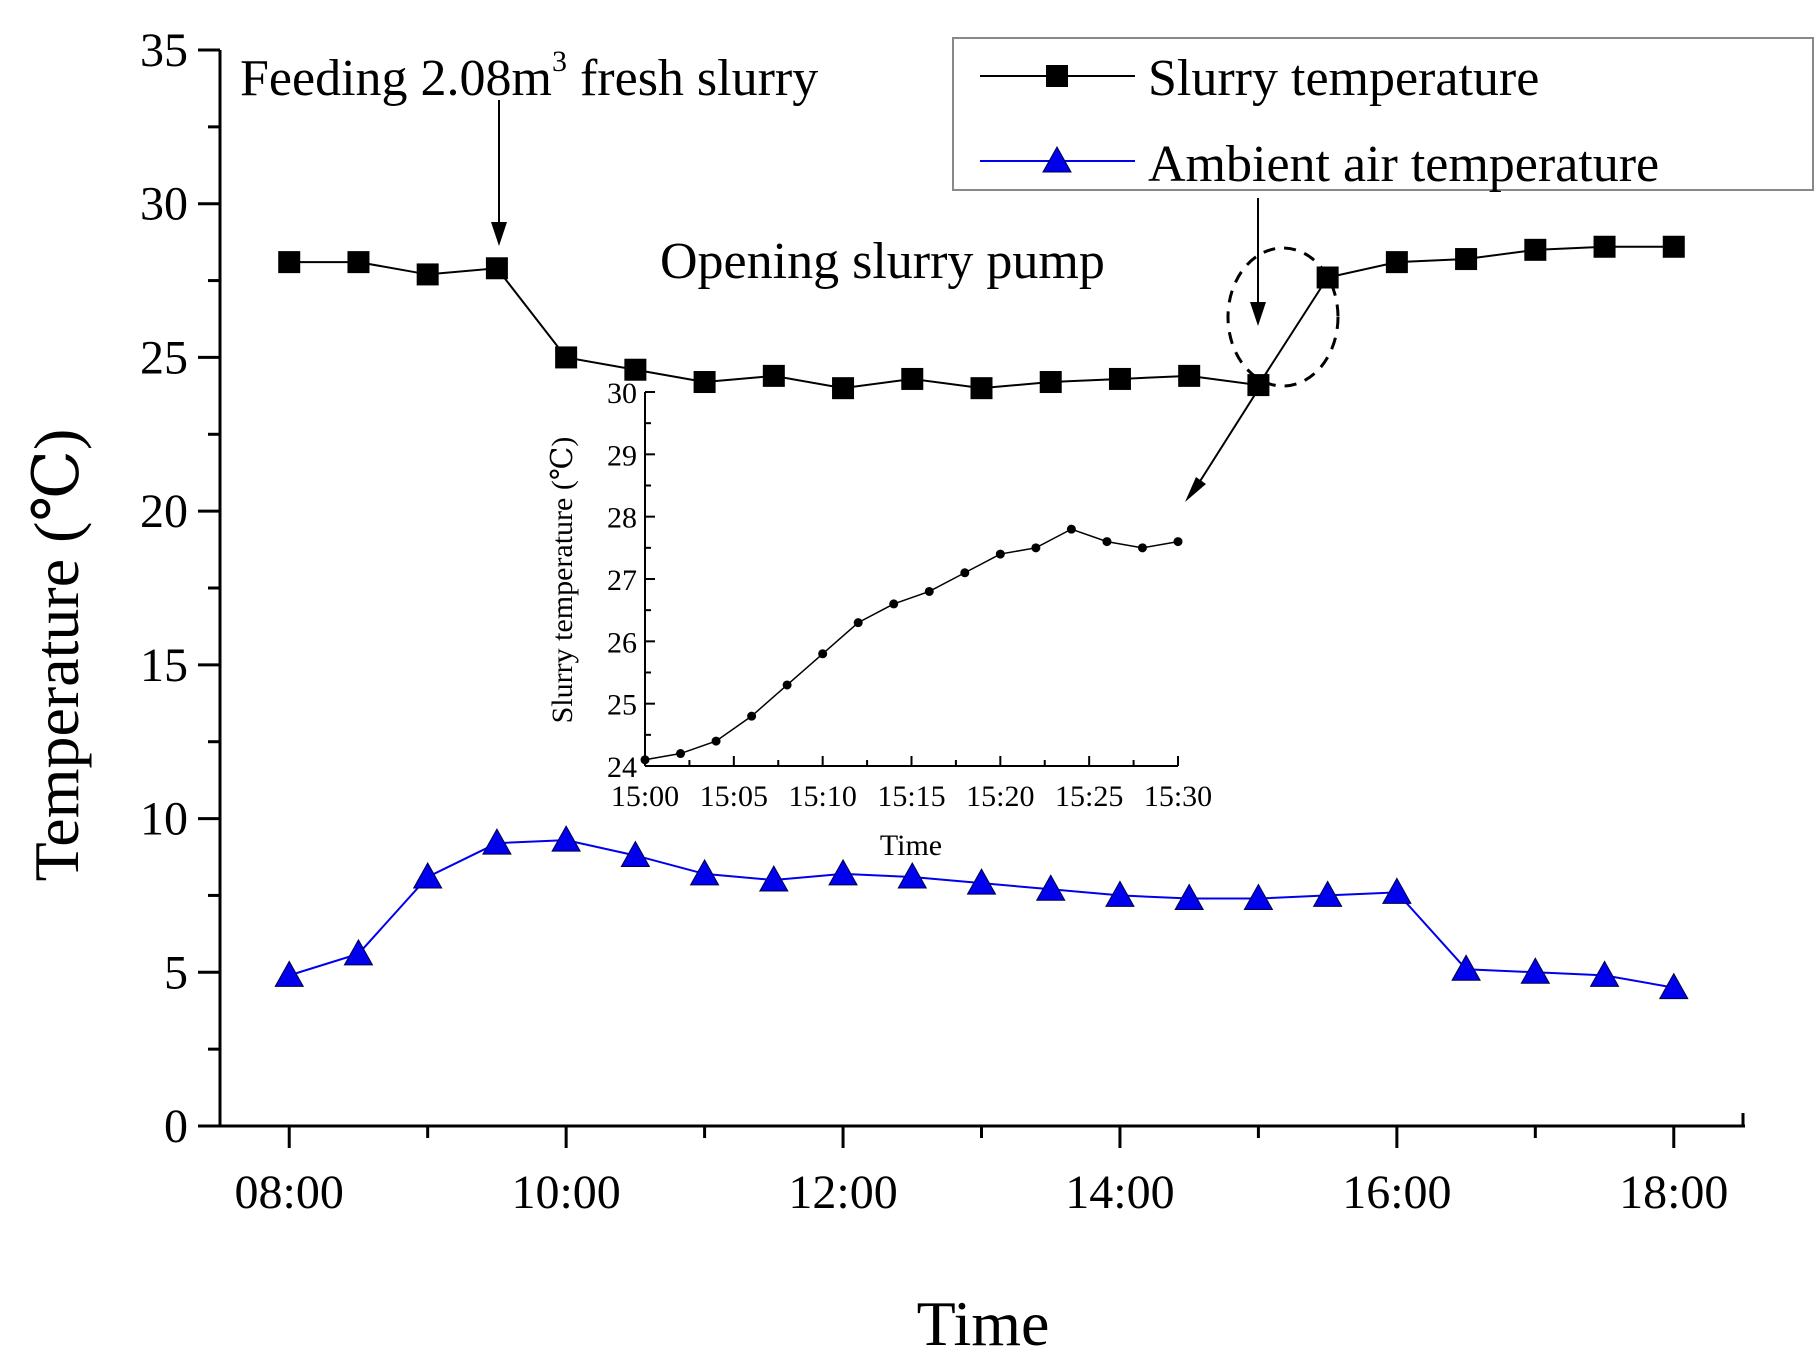  Describe the element at coordinates (565, 1192) in the screenshot. I see `main-x-tick-label: 10:00` at that location.